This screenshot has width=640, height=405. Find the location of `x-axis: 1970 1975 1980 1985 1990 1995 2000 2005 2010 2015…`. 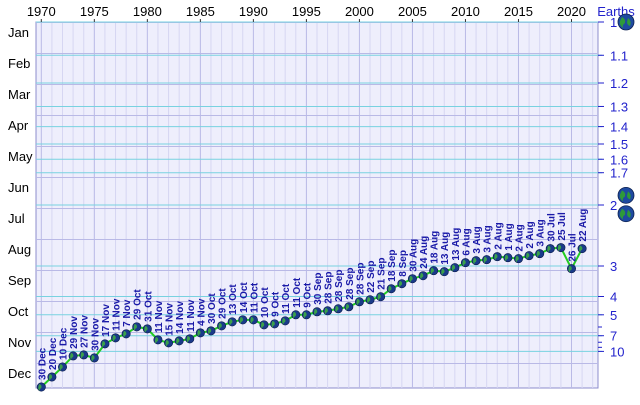

x-axis: 1970 1975 1980 1985 1990 1995 2000 2005 2010 2015… is located at coordinates (306, 13).